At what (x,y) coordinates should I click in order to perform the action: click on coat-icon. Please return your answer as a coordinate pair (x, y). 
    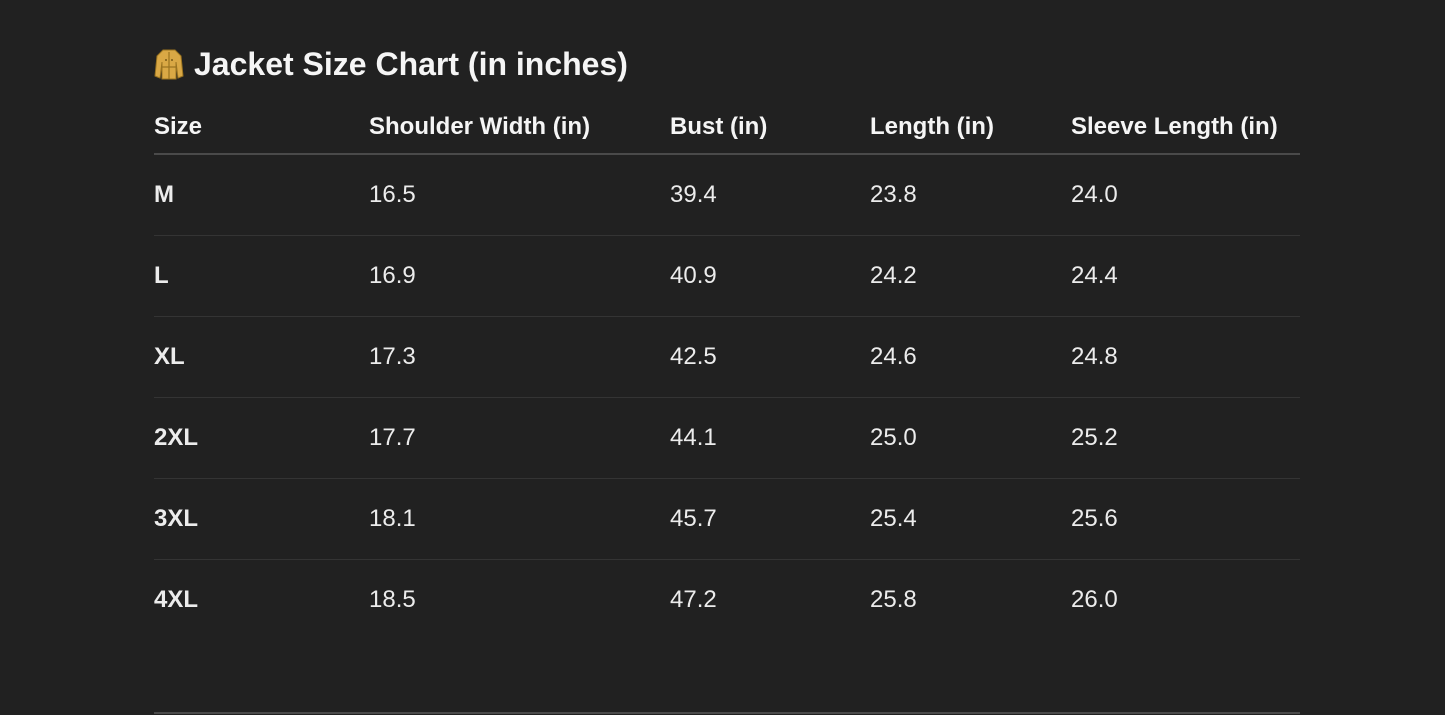
    Looking at the image, I should click on (169, 64).